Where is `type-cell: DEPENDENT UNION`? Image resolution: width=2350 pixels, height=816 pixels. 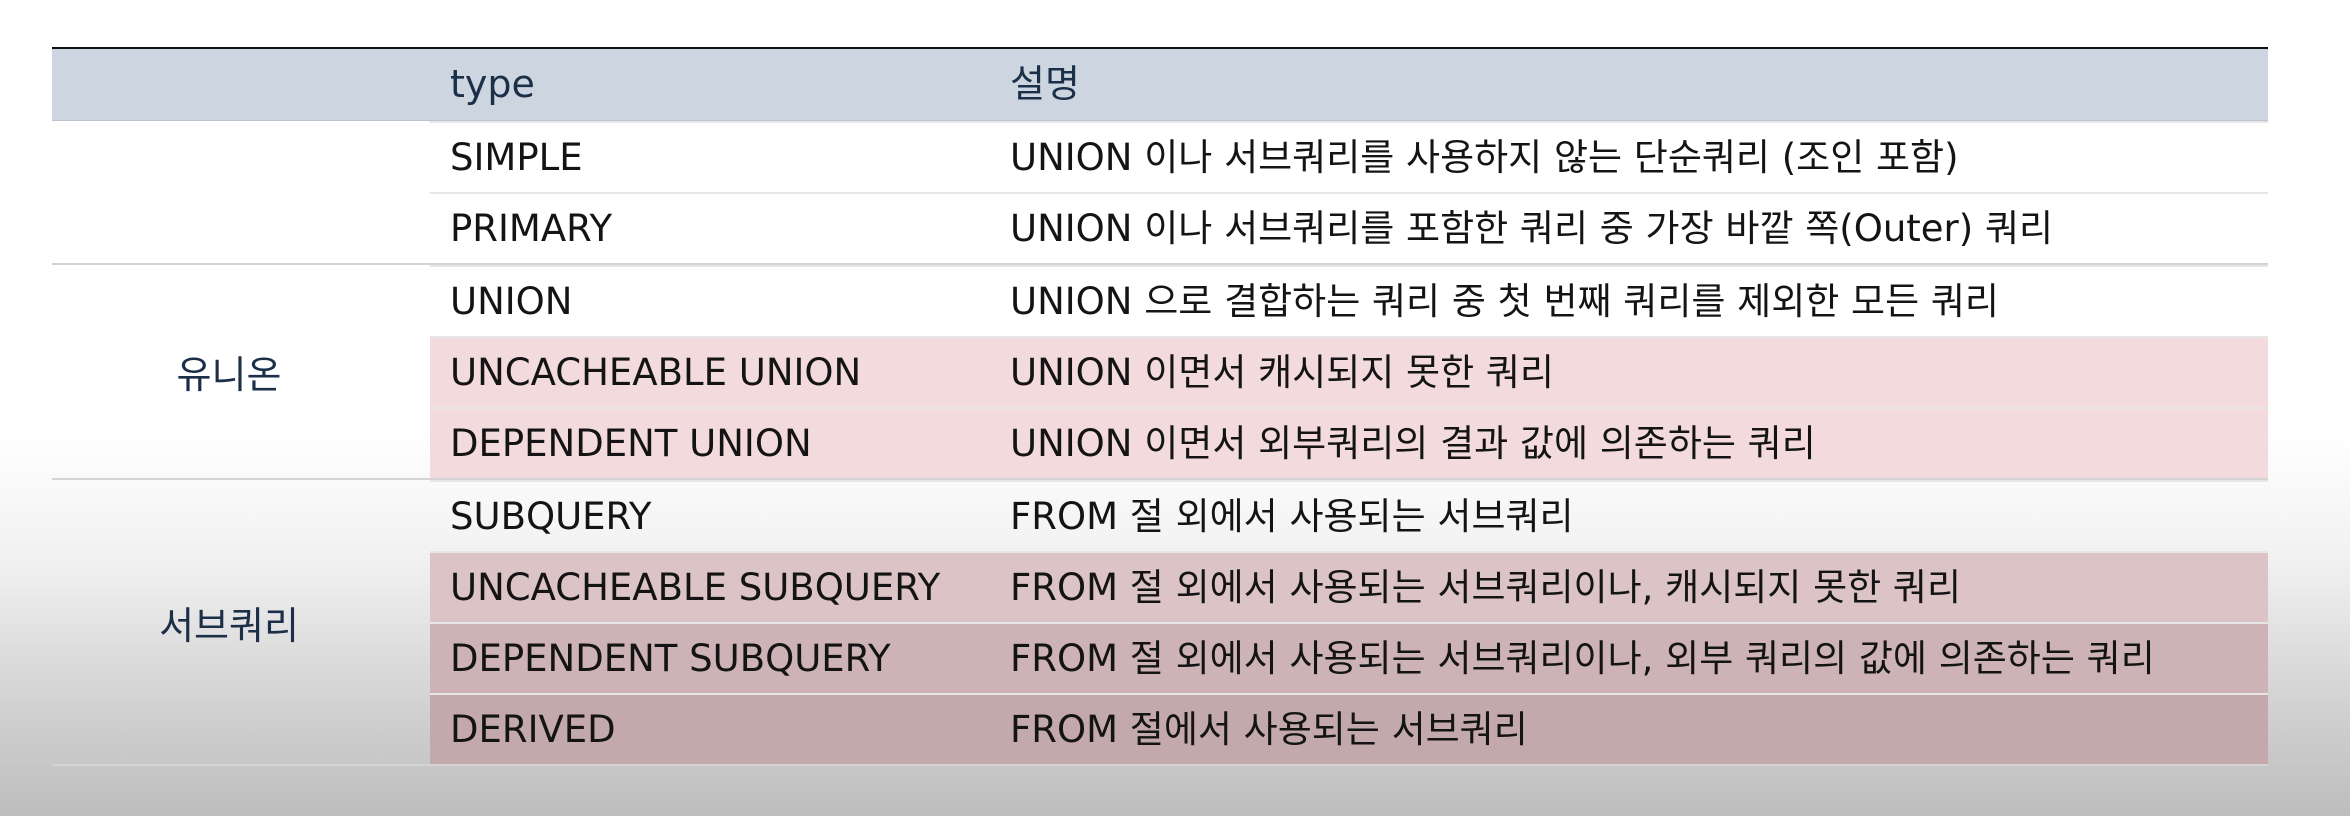 type-cell: DEPENDENT UNION is located at coordinates (631, 443).